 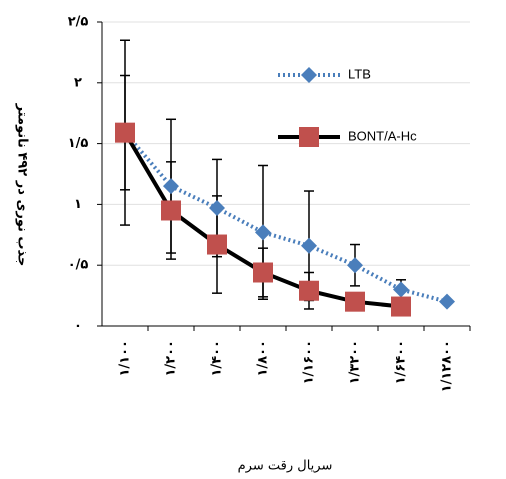 I want to click on x-tick-label: ۱/۲۰۰, so click(x=171, y=358).